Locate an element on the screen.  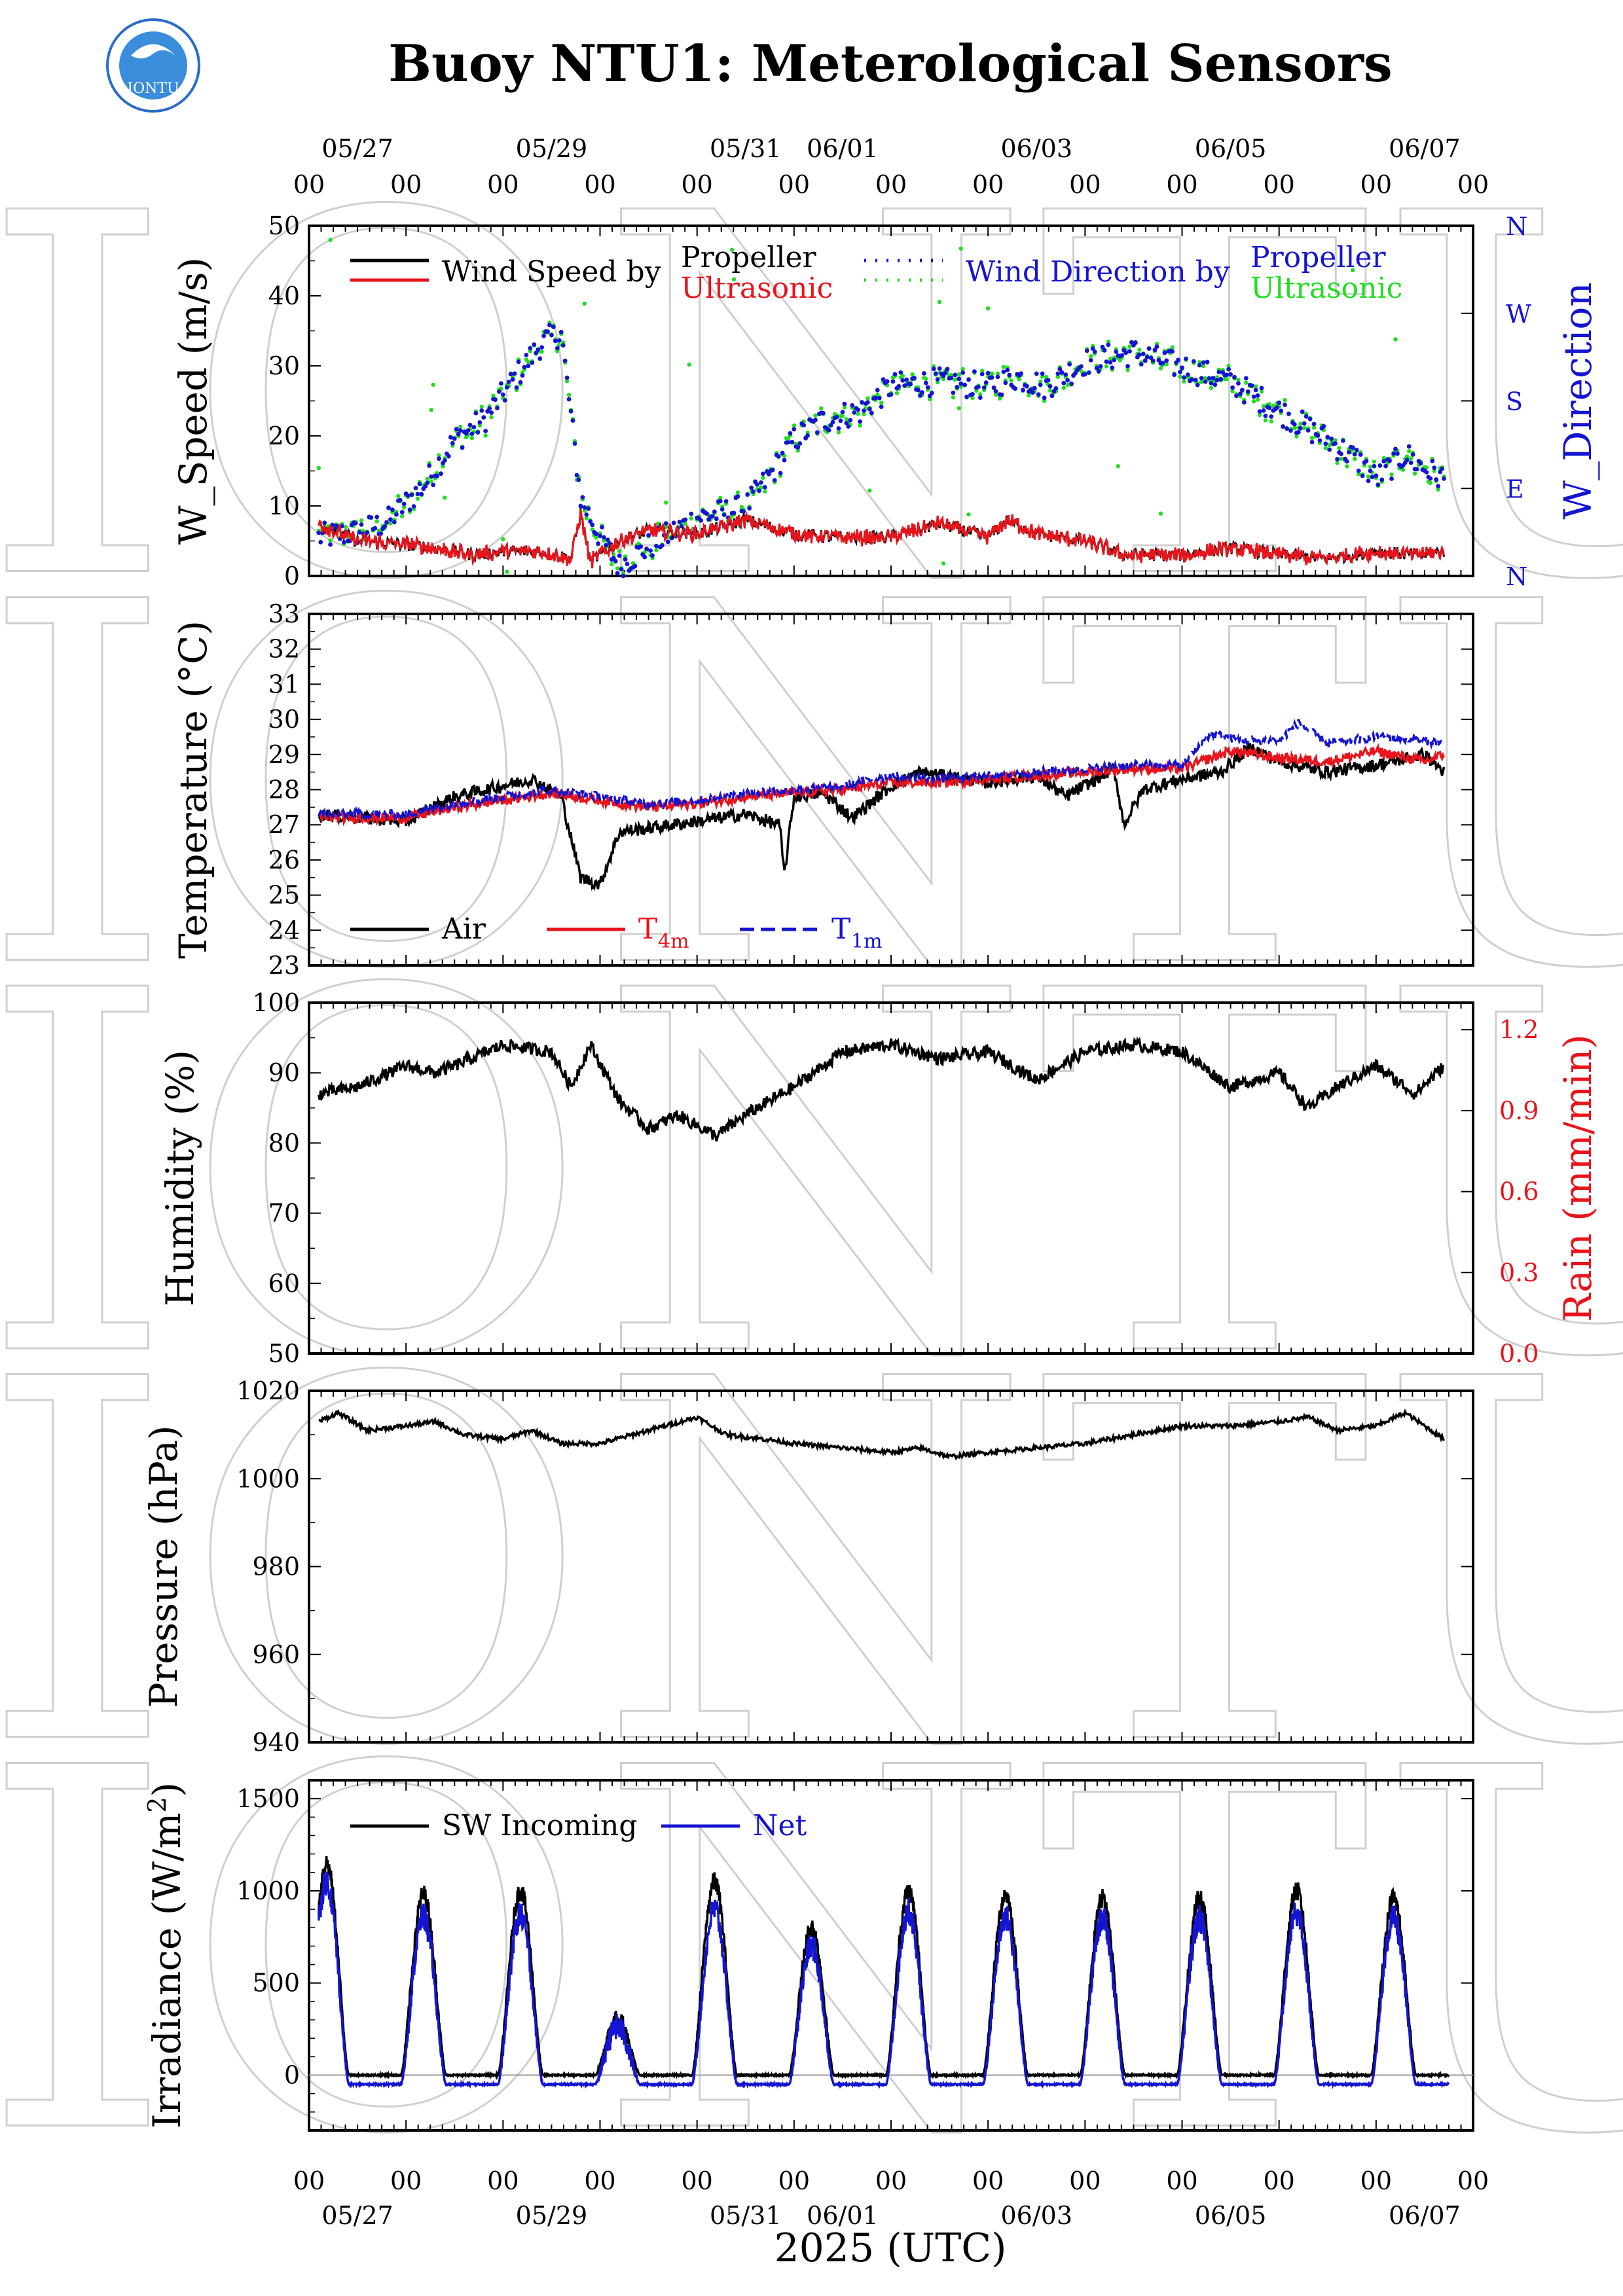
direction-tick-label: E is located at coordinates (1515, 489).